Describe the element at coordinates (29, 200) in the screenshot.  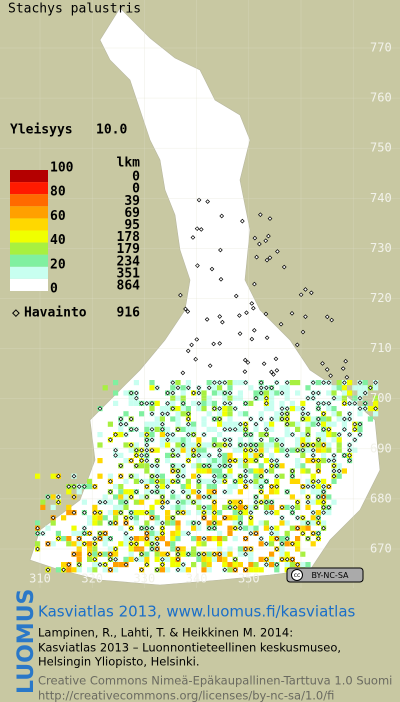
I see `legend-swatch` at that location.